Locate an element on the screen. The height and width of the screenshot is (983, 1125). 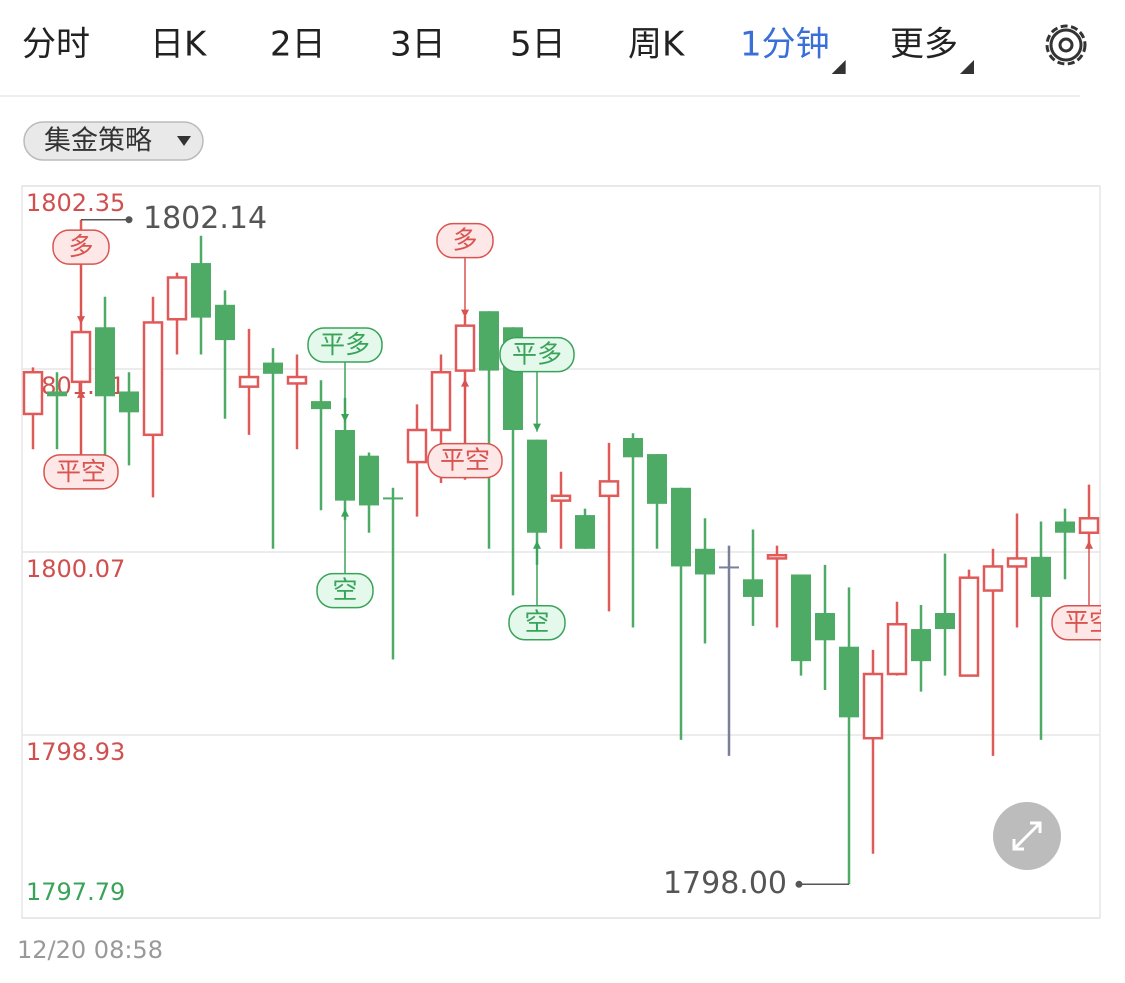
gear-outer is located at coordinates (1066, 45).